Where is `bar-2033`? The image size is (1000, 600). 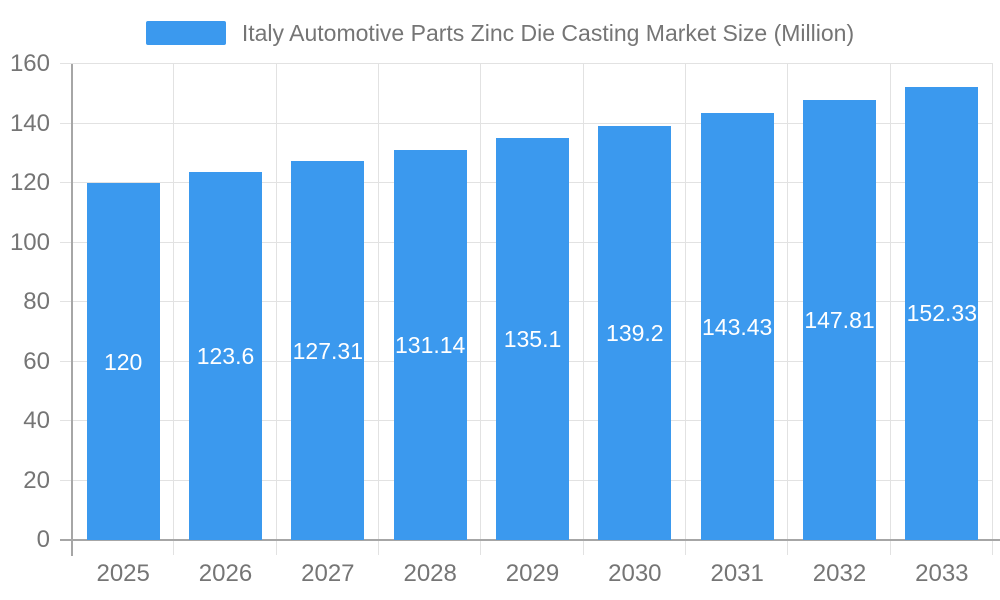 bar-2033 is located at coordinates (942, 313).